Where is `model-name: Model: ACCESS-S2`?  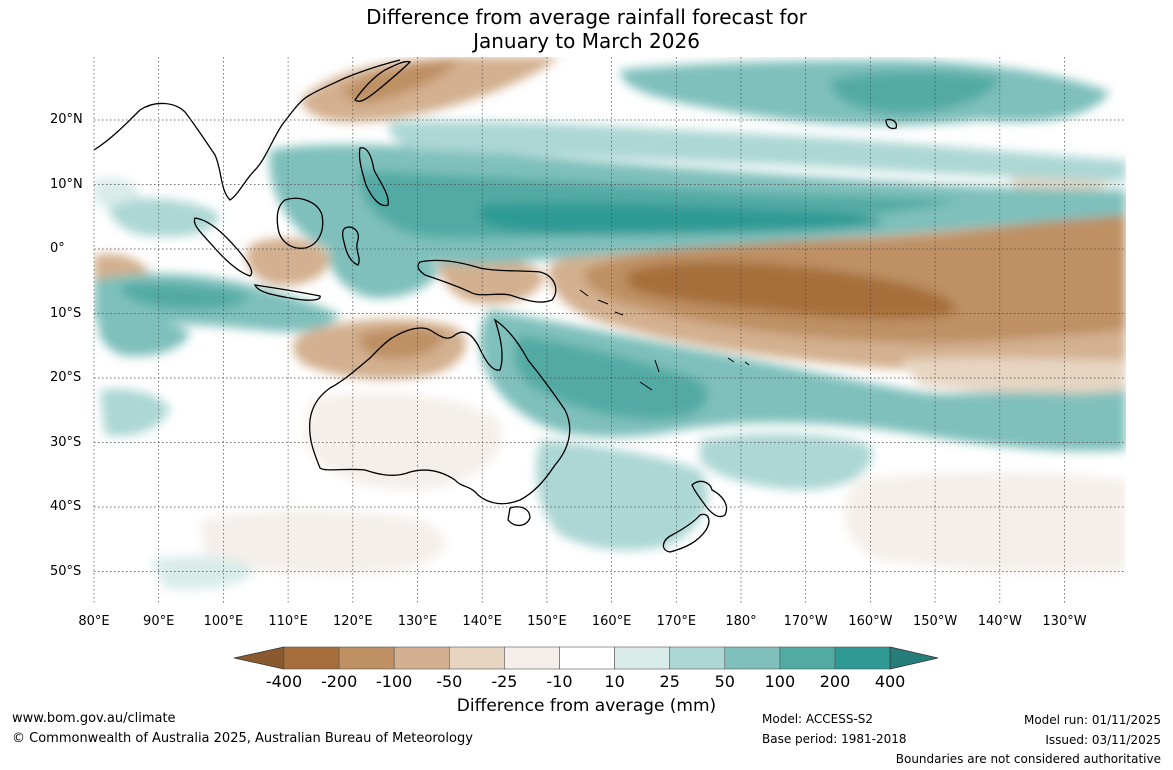 model-name: Model: ACCESS-S2 is located at coordinates (818, 719).